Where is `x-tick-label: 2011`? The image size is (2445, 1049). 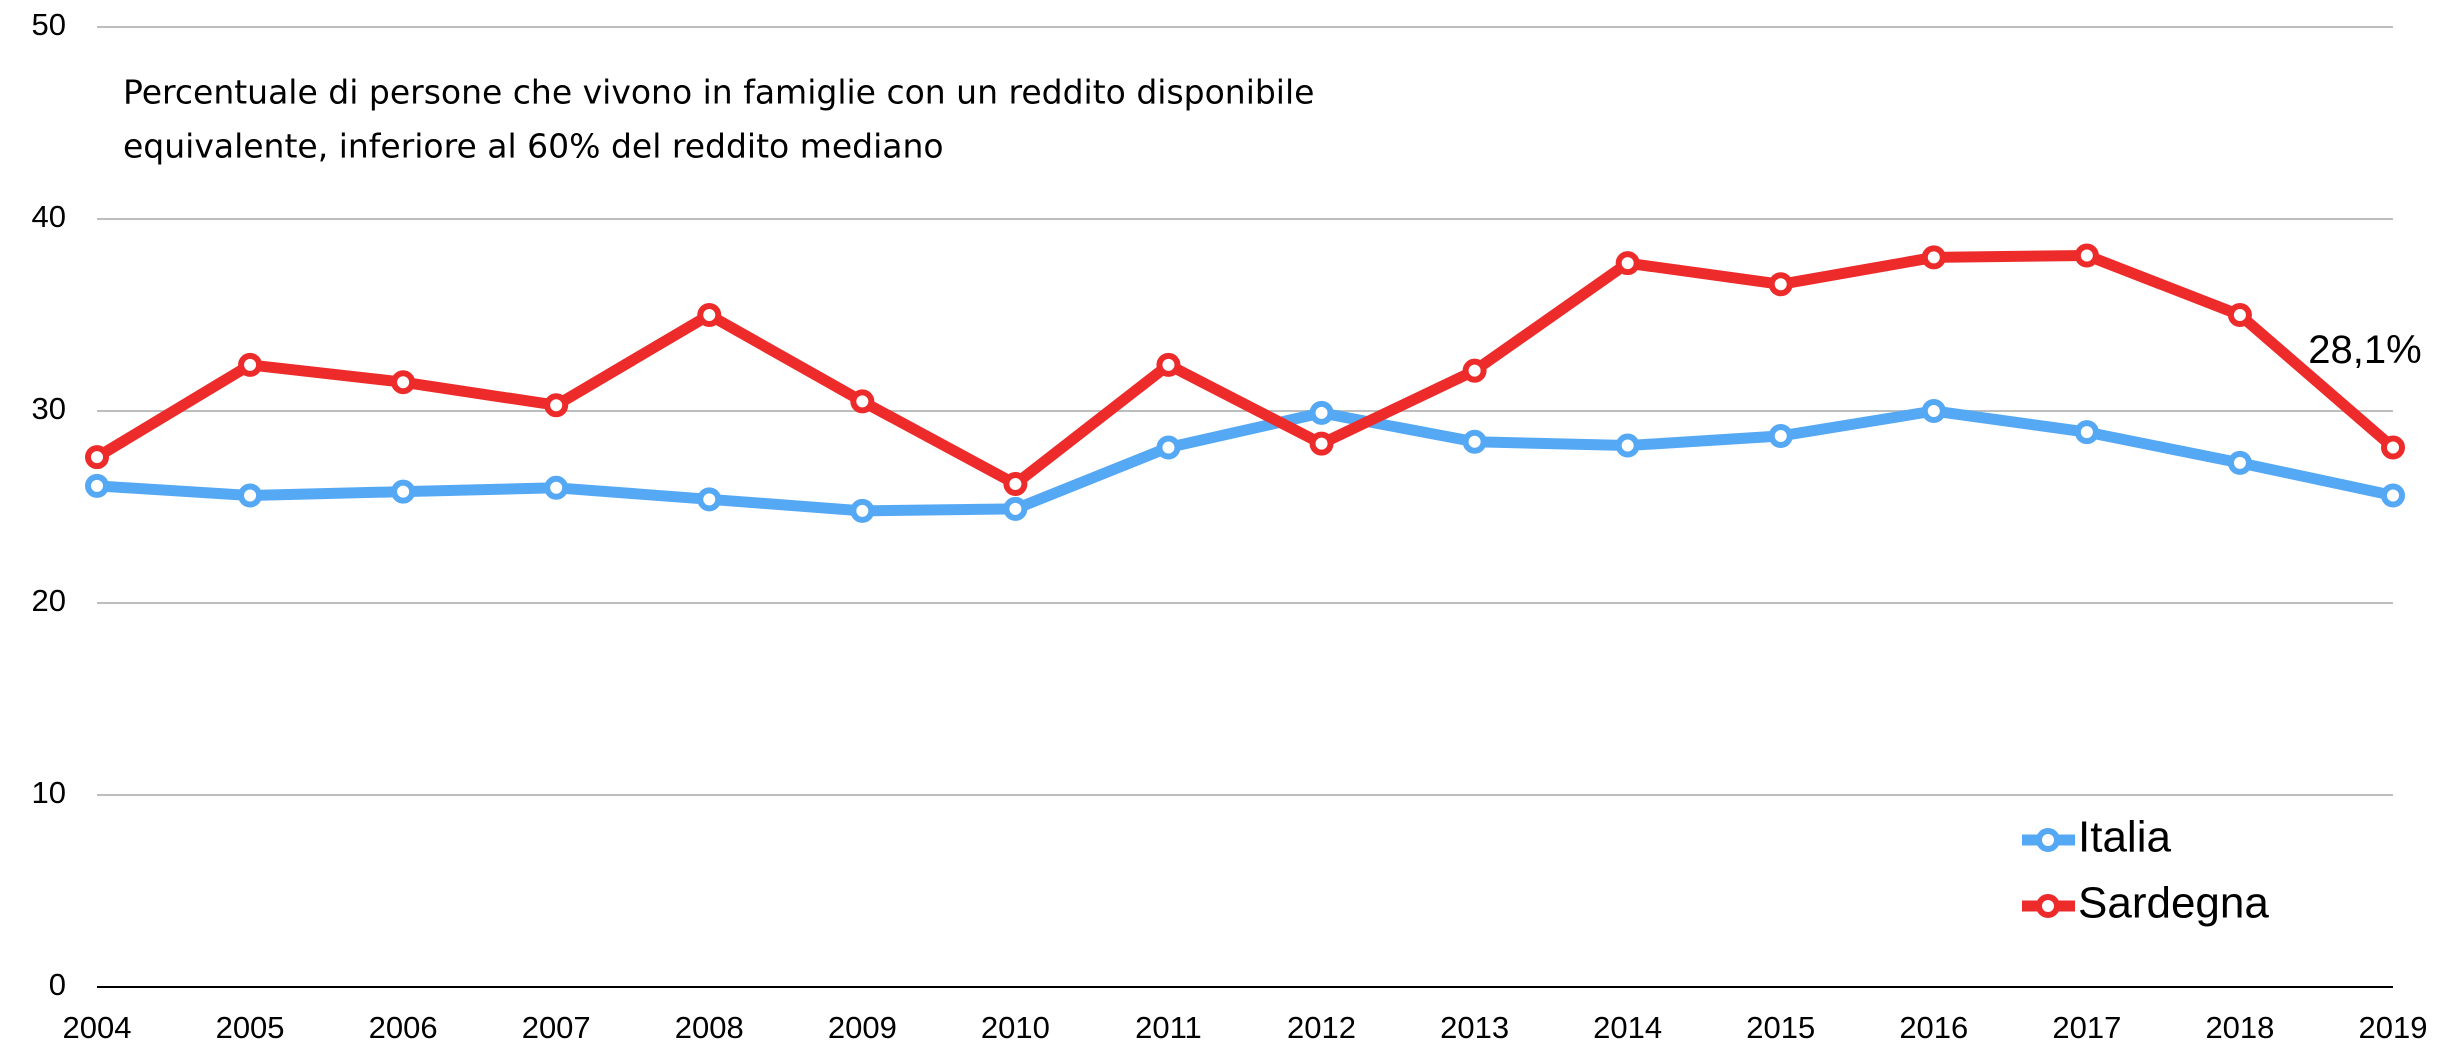 x-tick-label: 2011 is located at coordinates (1168, 1027).